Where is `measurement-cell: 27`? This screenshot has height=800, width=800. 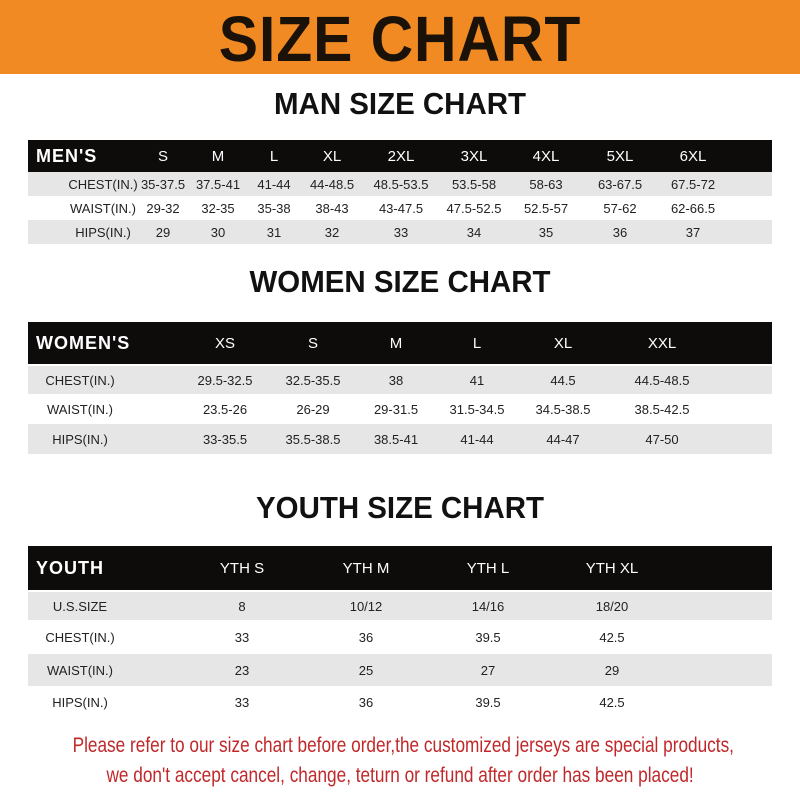 measurement-cell: 27 is located at coordinates (488, 670).